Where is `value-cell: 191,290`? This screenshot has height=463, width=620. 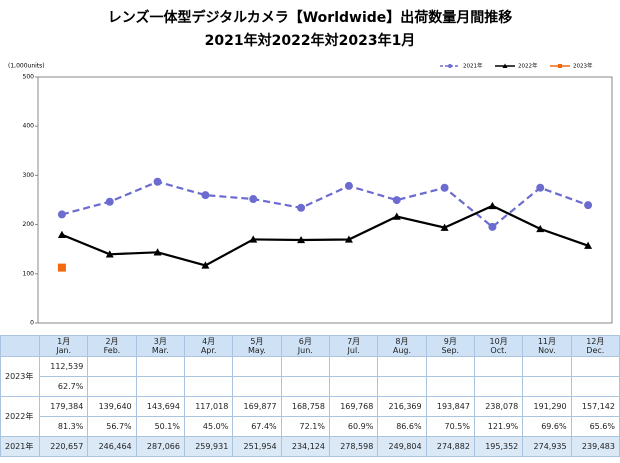
value-cell: 191,290 is located at coordinates (547, 406).